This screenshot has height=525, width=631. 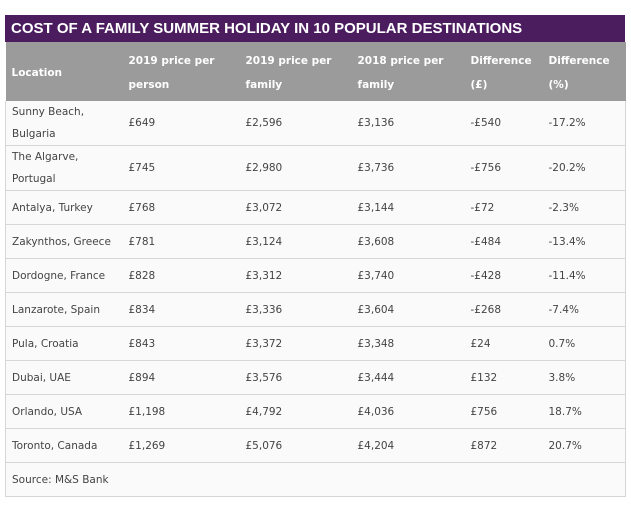 What do you see at coordinates (295, 123) in the screenshot?
I see `table-cell: £2,596` at bounding box center [295, 123].